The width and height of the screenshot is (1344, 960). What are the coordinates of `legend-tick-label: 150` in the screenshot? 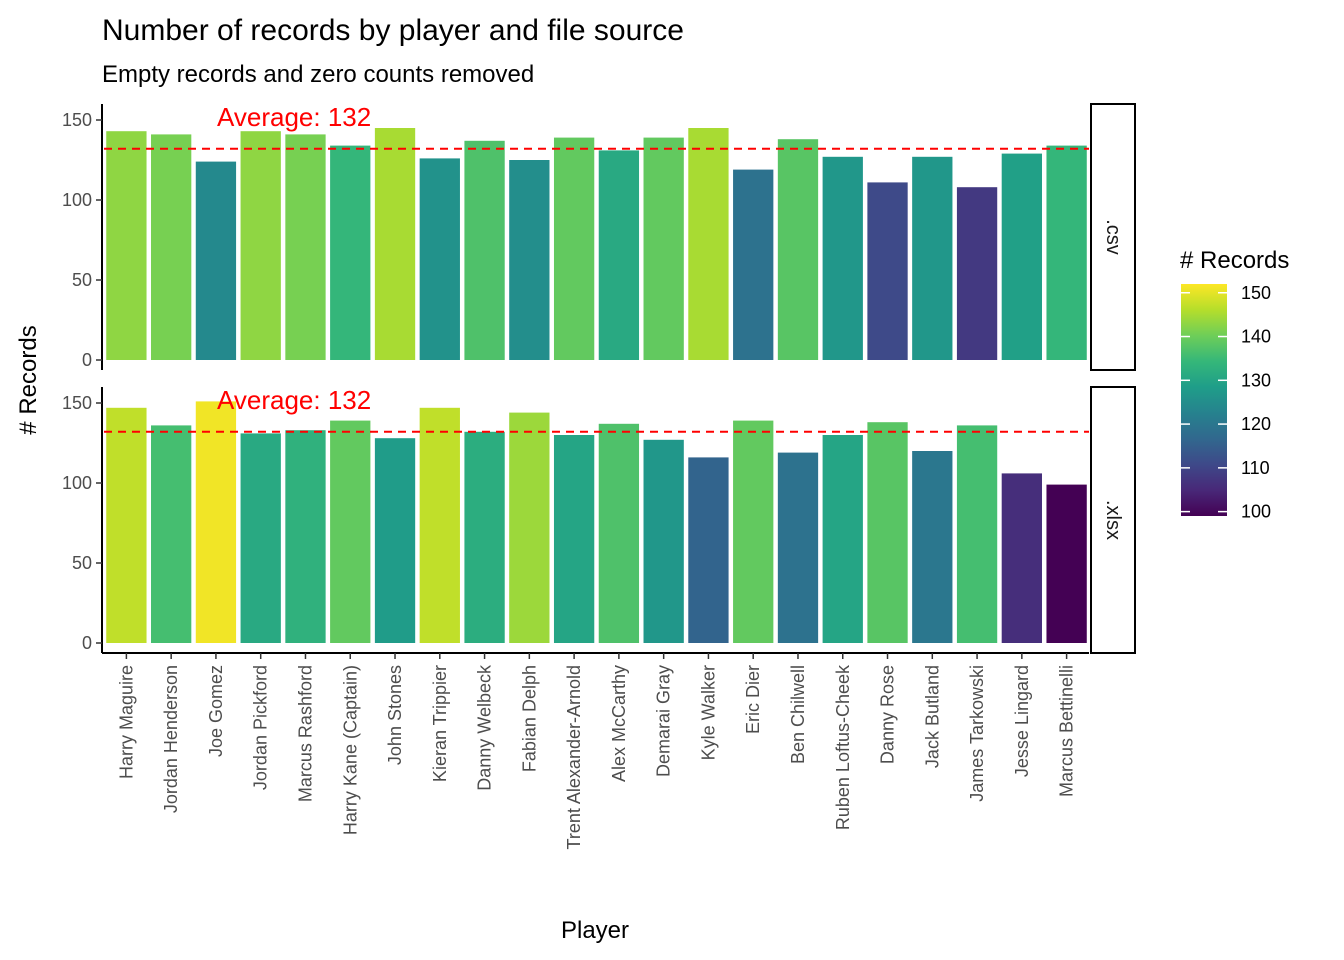 It's located at (1256, 293).